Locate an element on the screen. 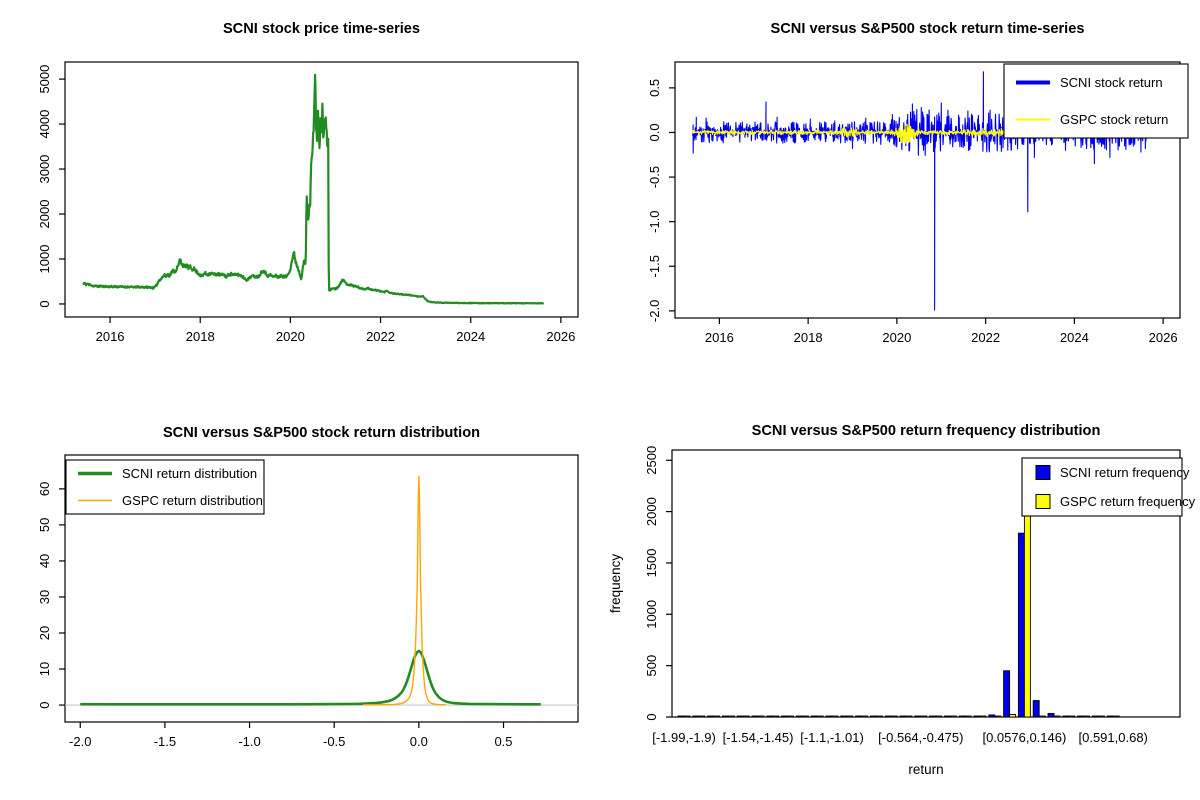 Image resolution: width=1200 pixels, height=800 pixels. x-tick-label: [-1.99,-1.9) is located at coordinates (684, 737).